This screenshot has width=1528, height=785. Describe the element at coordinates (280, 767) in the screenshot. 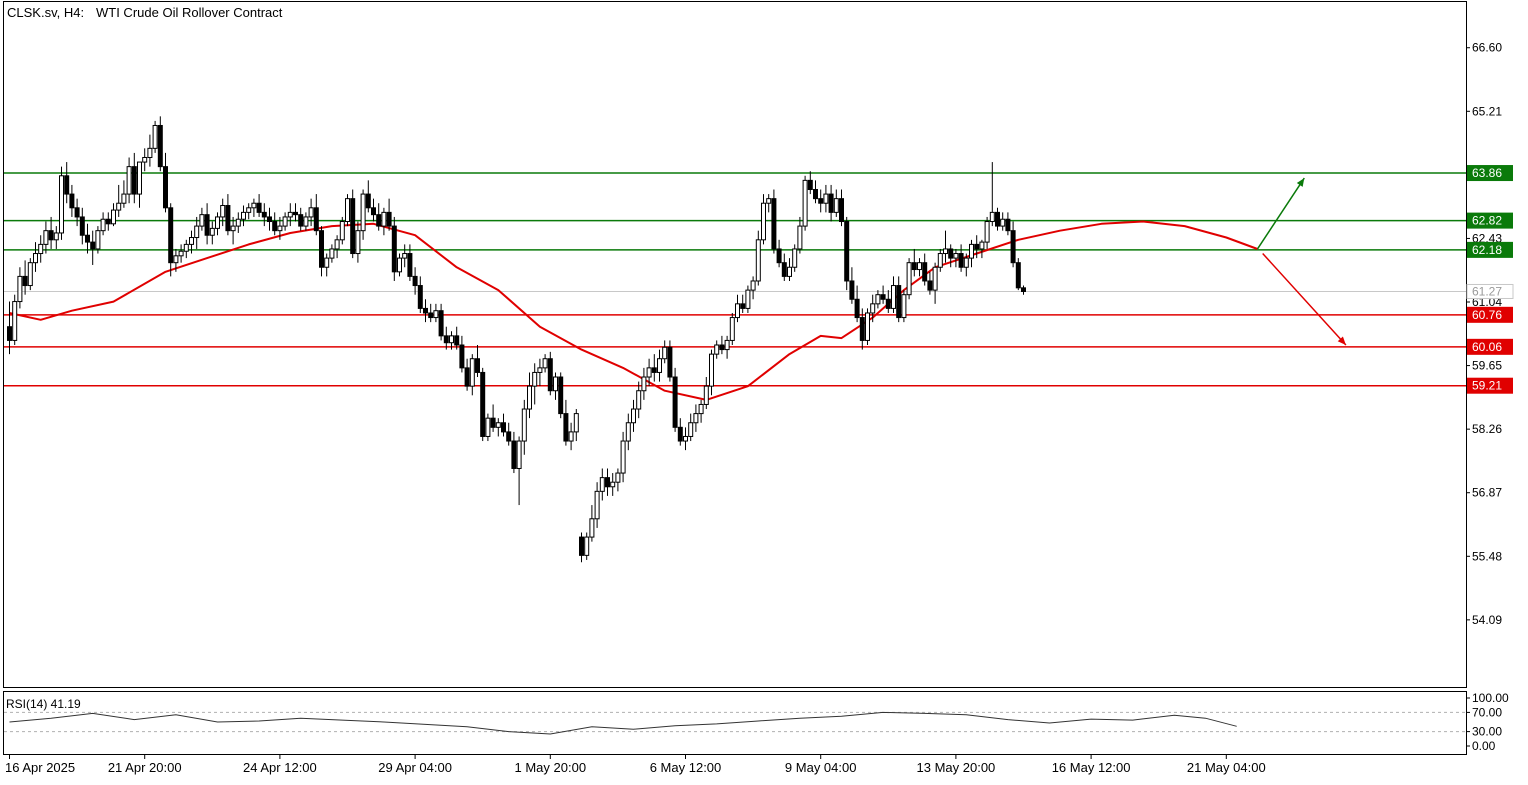

I see `time-tick-label: 24 Apr 12:00` at that location.